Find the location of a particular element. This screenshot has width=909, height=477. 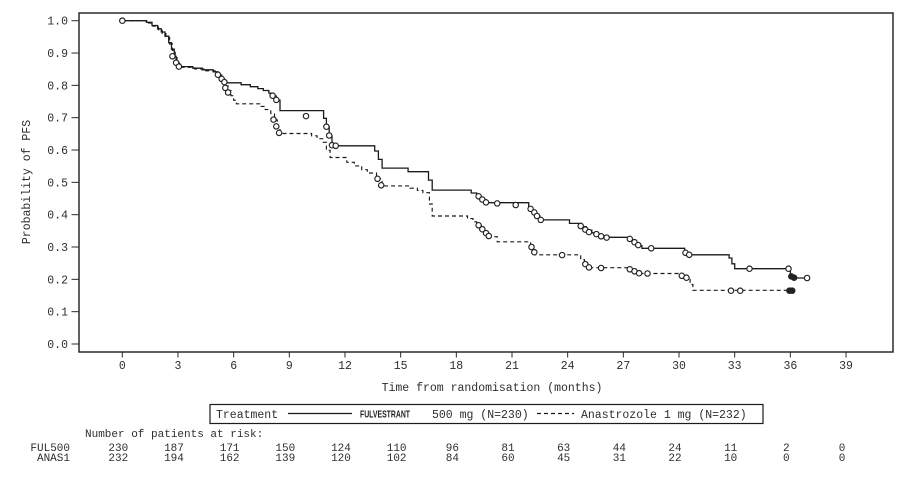

risk-count: 84 is located at coordinates (453, 459).